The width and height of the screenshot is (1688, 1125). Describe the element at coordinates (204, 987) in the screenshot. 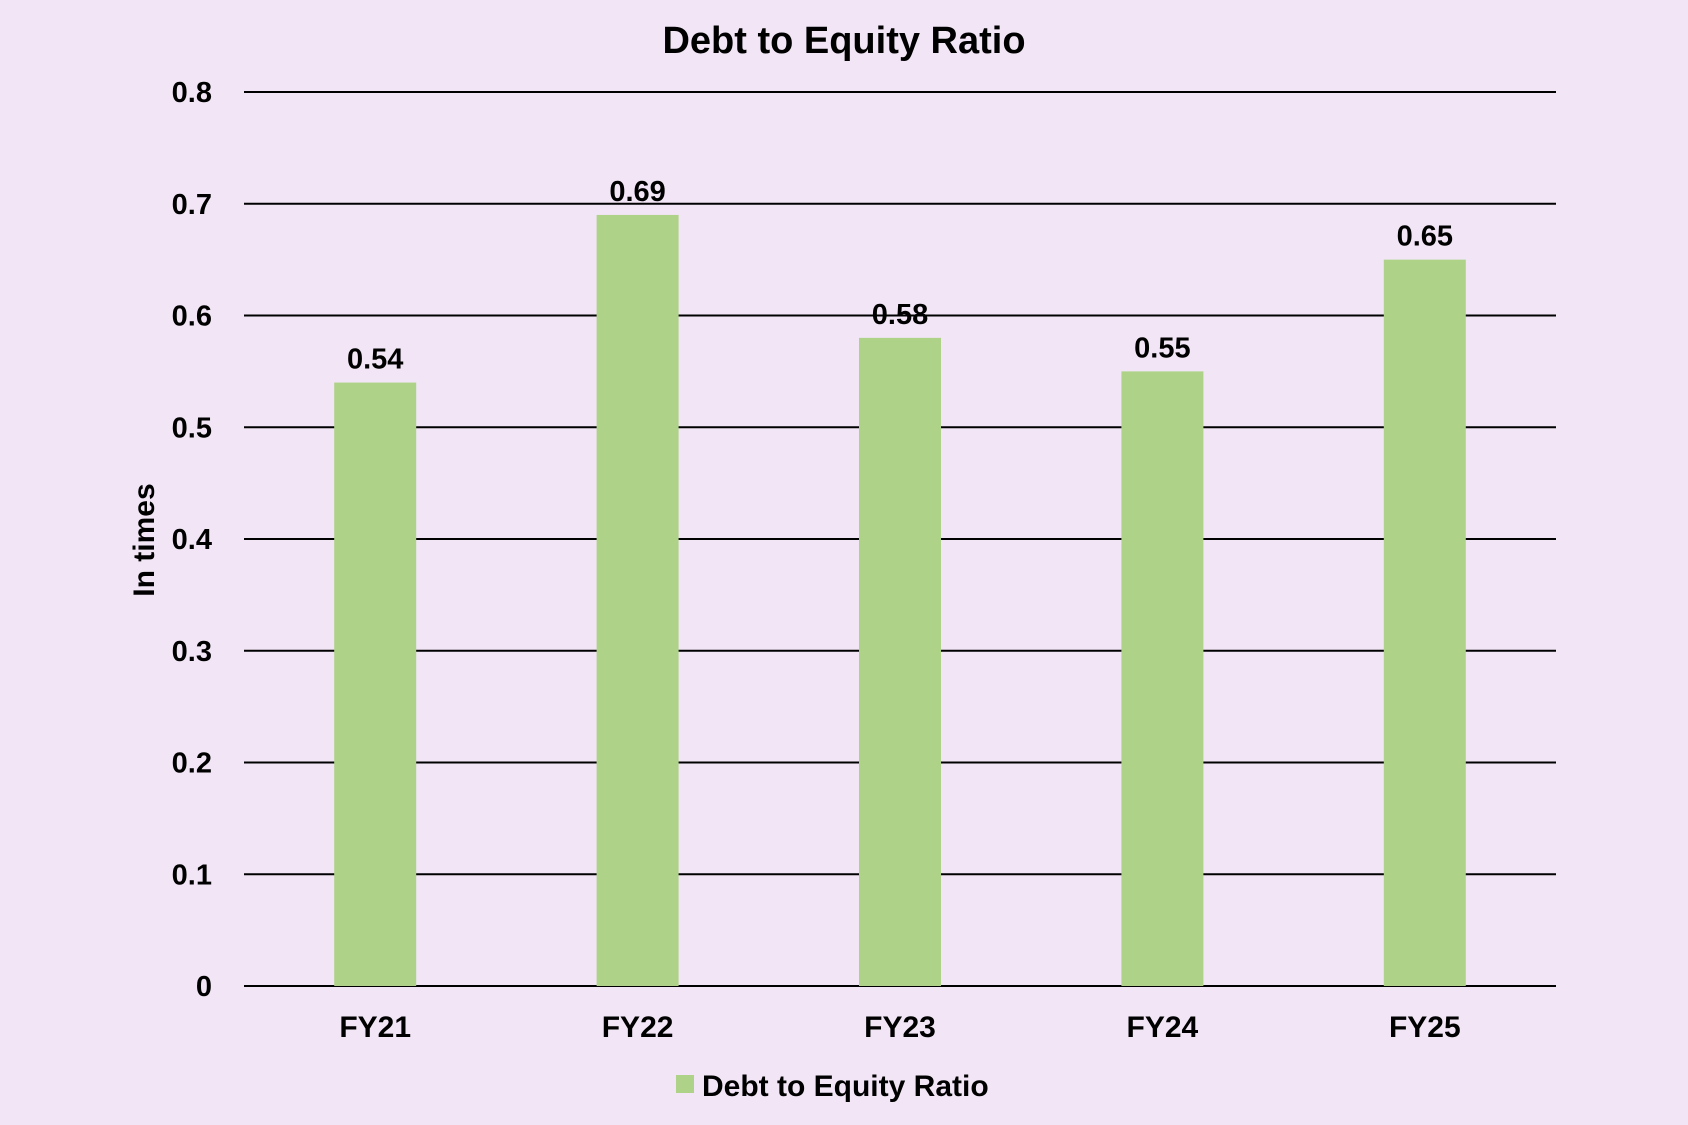

I see `y-tick-label: 0` at that location.